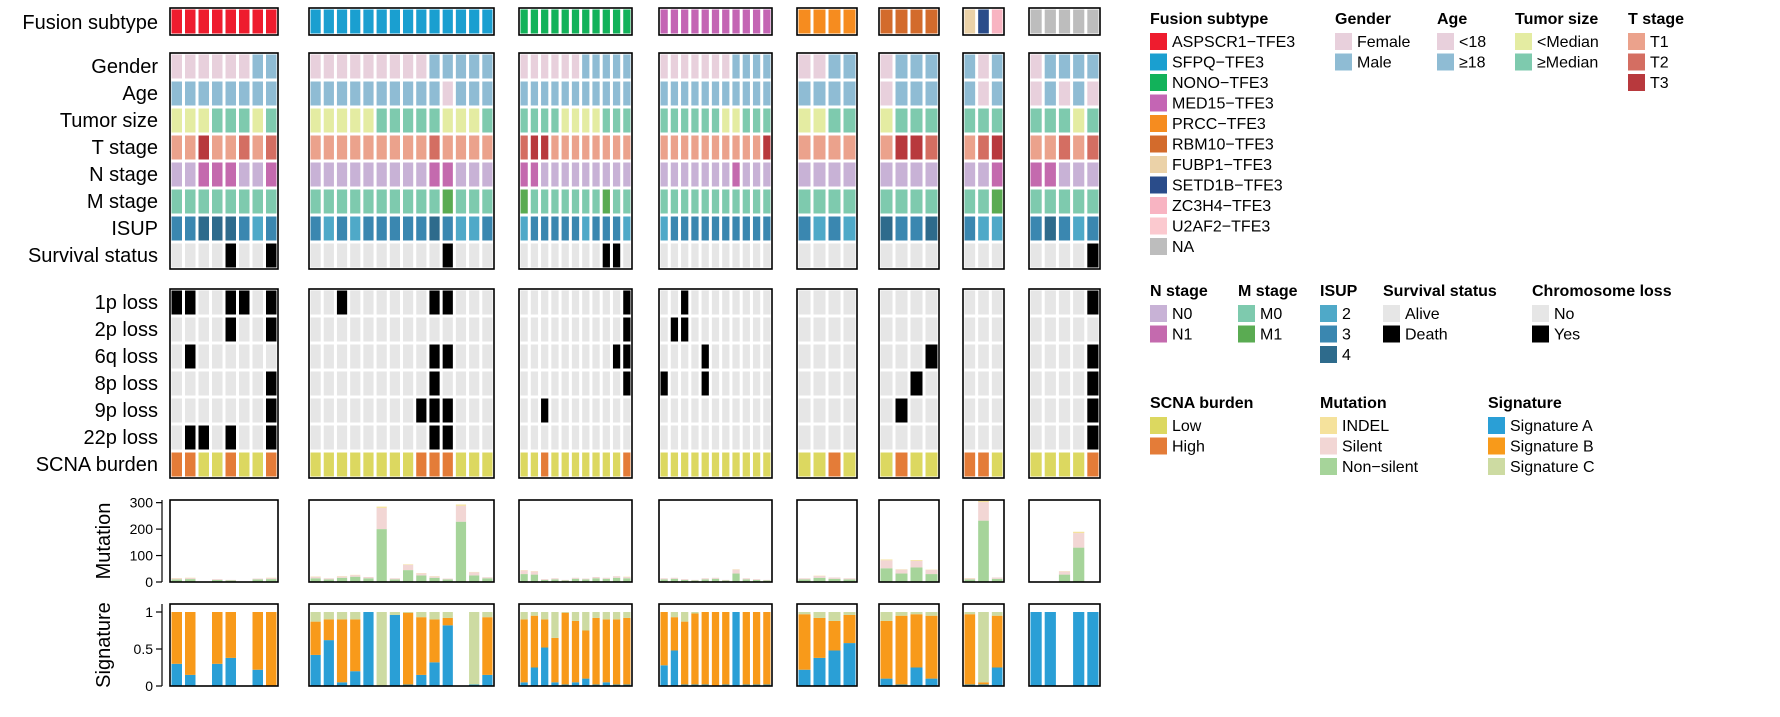 This screenshot has width=1780, height=717. Describe the element at coordinates (401, 21) in the screenshot. I see `fusion-group-frame` at that location.